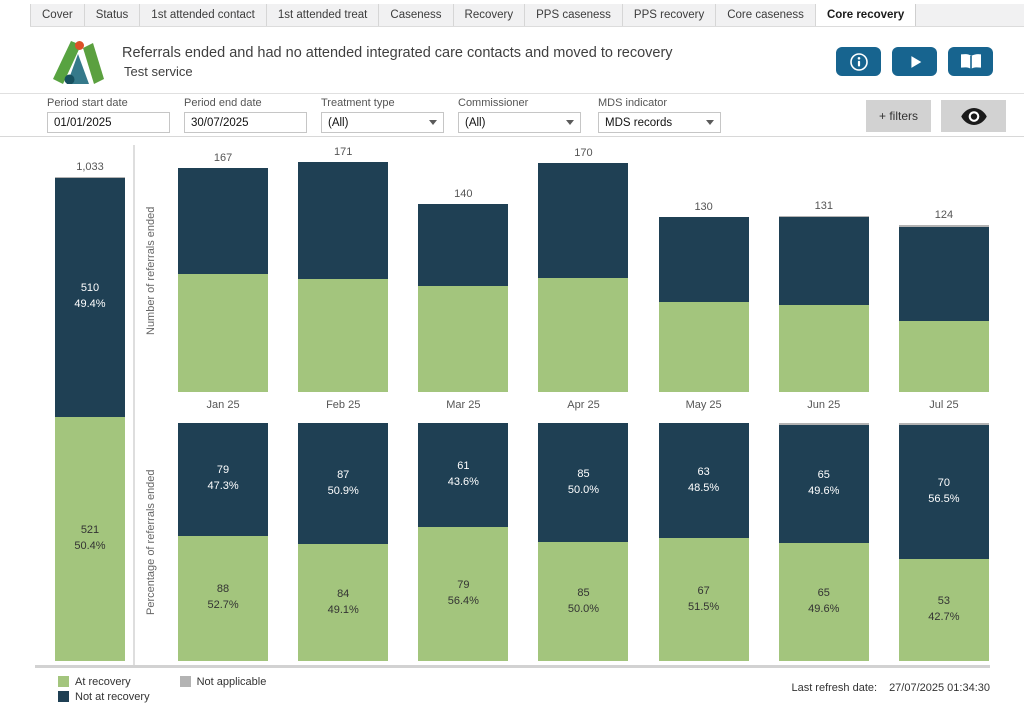  I want to click on chart-baseline, so click(512, 666).